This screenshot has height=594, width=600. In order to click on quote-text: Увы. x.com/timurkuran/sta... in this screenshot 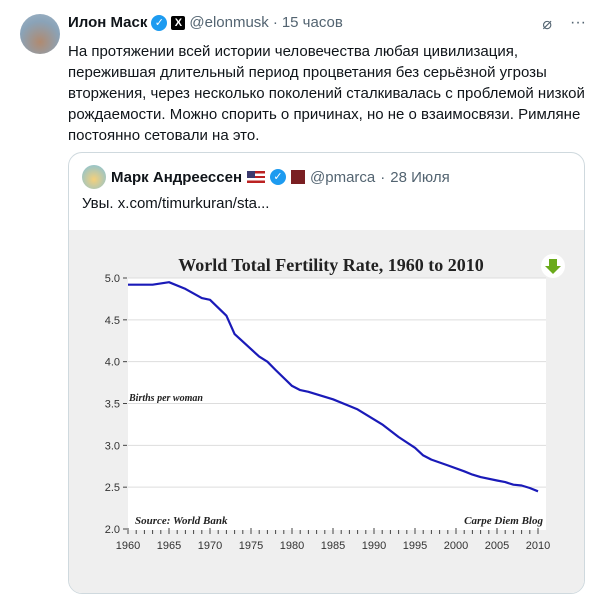, I will do `click(175, 203)`.